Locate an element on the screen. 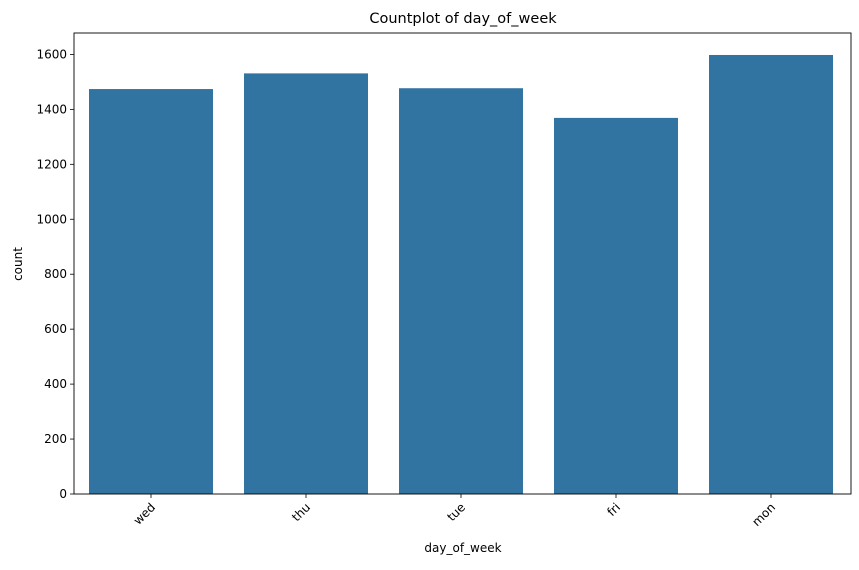 The image size is (859, 570). bar-tue is located at coordinates (461, 291).